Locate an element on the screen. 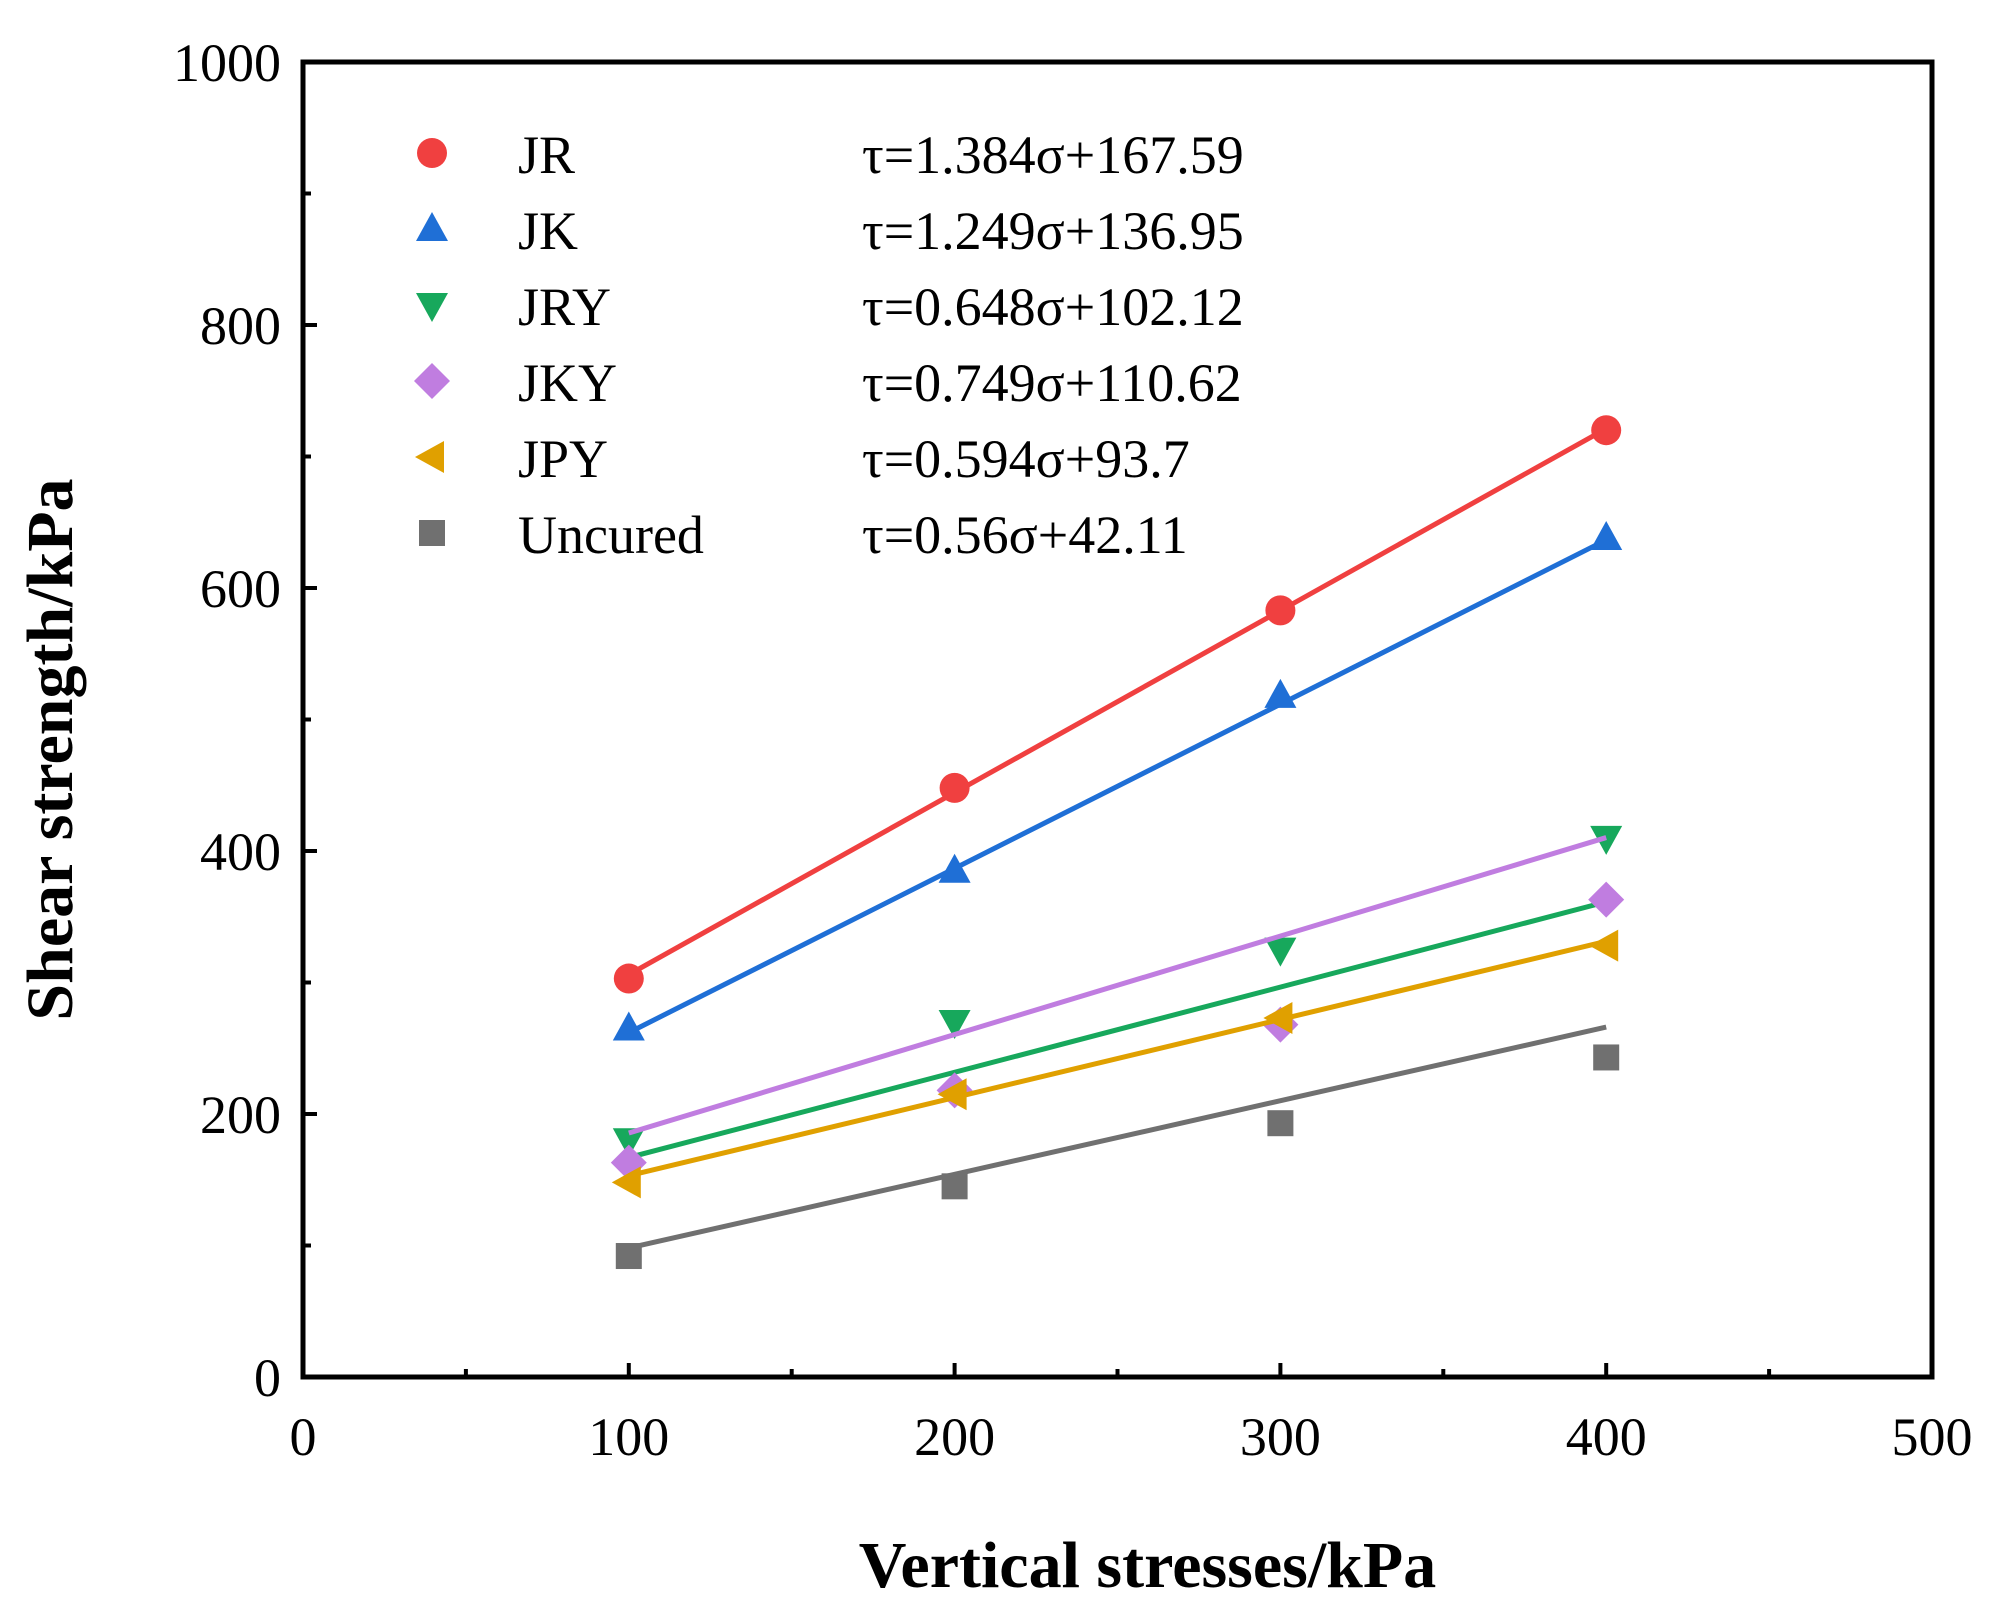 The image size is (2002, 1610). x-tick-label: 500 is located at coordinates (1932, 1437).